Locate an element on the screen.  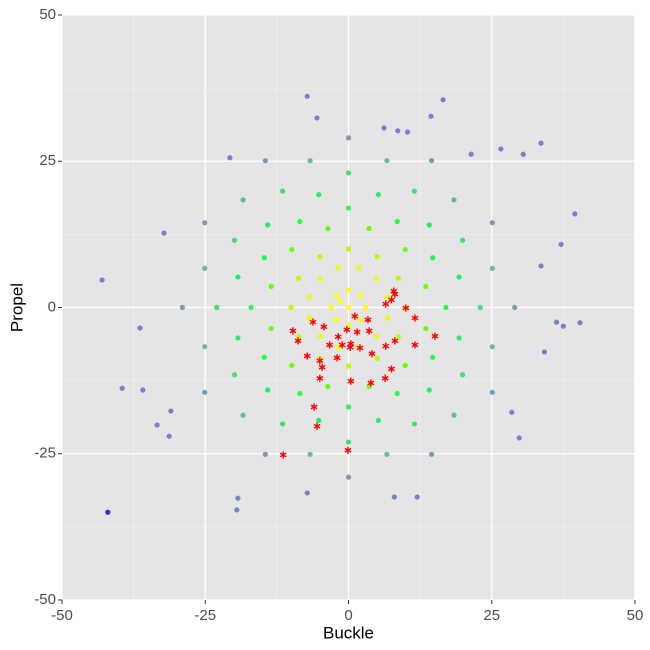
y-tick-label: 25 is located at coordinates (47, 160).